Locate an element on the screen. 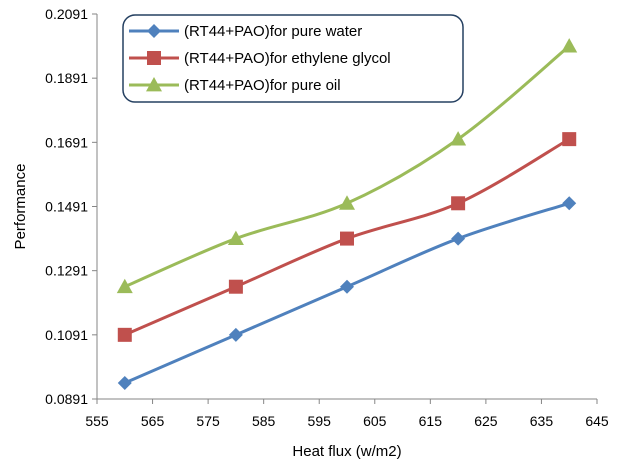  x-tick-label: 555 is located at coordinates (97, 421).